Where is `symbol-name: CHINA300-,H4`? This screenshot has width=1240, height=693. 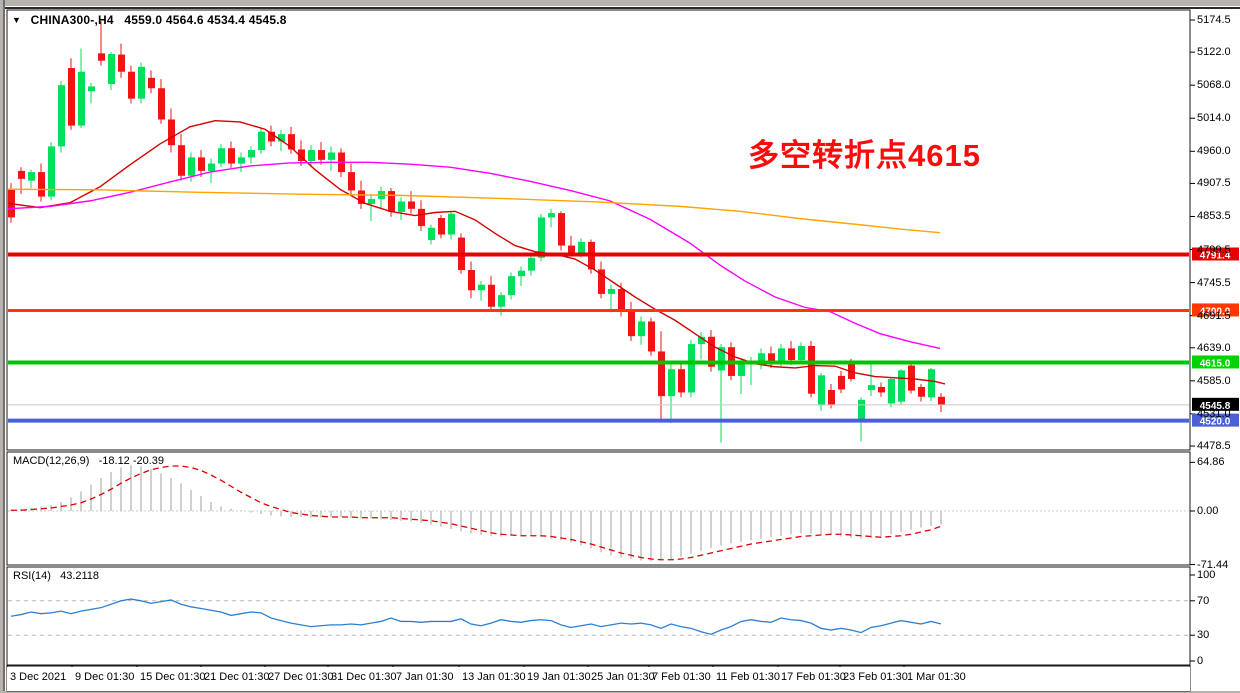
symbol-name: CHINA300-,H4 is located at coordinates (72, 20).